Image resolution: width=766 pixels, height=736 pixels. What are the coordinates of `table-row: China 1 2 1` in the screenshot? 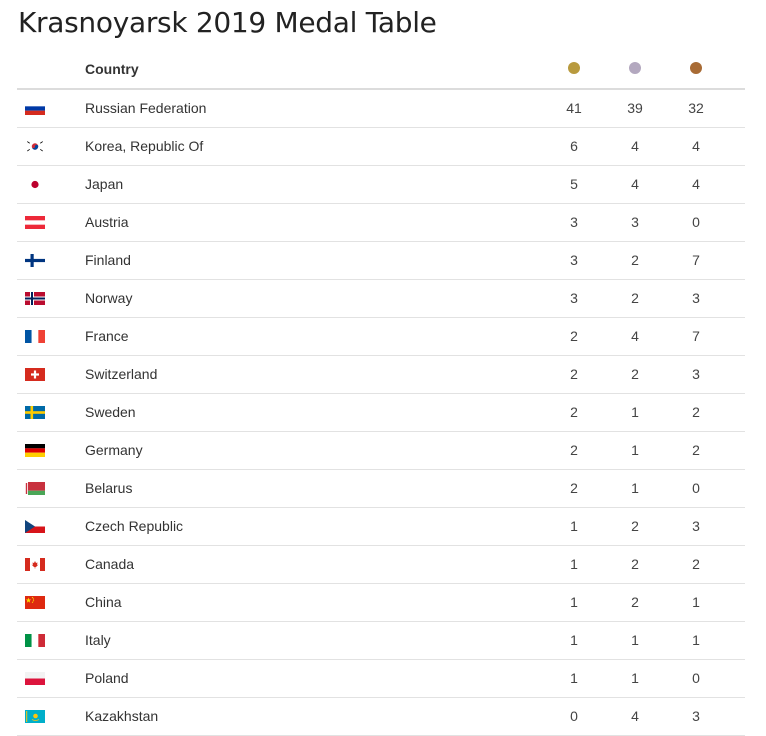 It's located at (381, 603).